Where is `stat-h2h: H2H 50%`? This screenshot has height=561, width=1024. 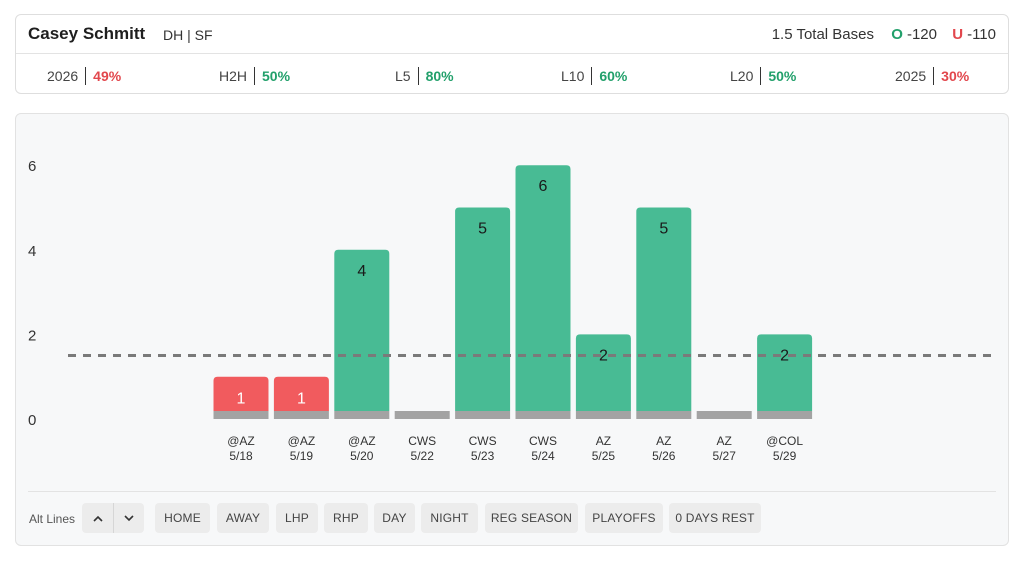
stat-h2h: H2H 50% is located at coordinates (254, 76).